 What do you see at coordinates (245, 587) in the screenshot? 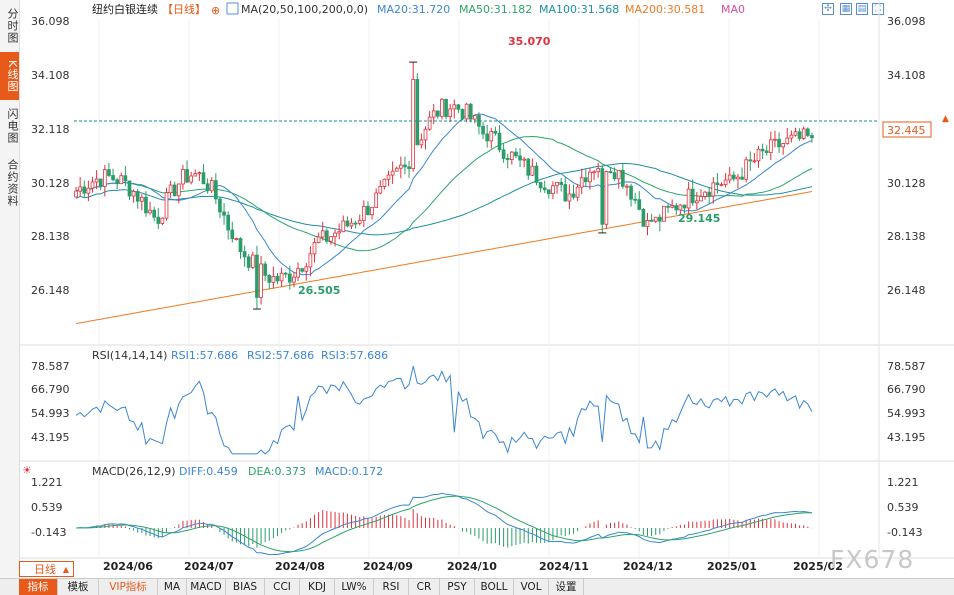
I see `indicator-tab-bias: BIAS` at bounding box center [245, 587].